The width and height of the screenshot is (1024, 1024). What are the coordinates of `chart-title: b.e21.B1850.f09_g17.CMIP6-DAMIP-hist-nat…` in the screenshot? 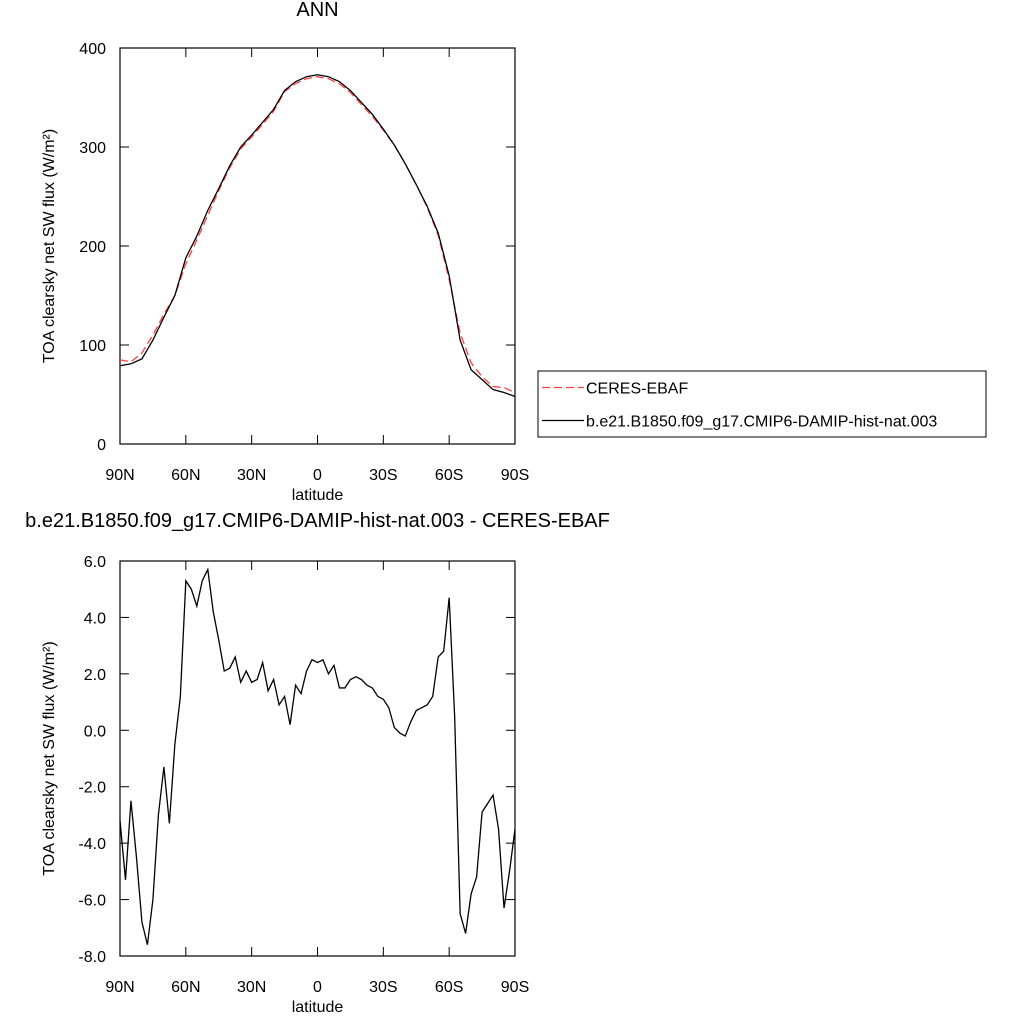 It's located at (317, 521).